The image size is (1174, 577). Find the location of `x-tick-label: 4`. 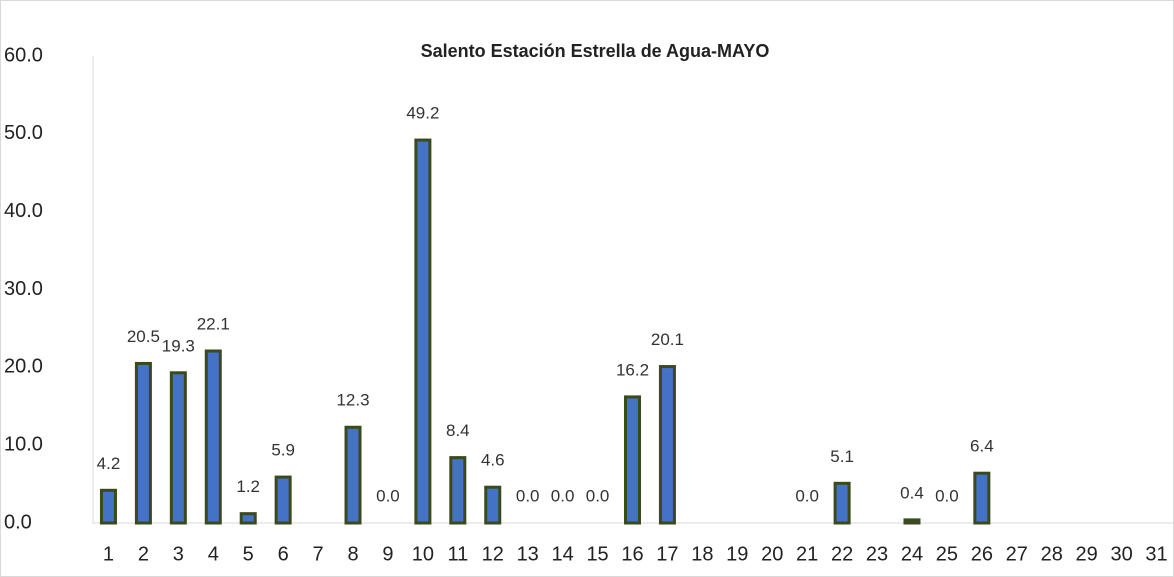

x-tick-label: 4 is located at coordinates (213, 554).